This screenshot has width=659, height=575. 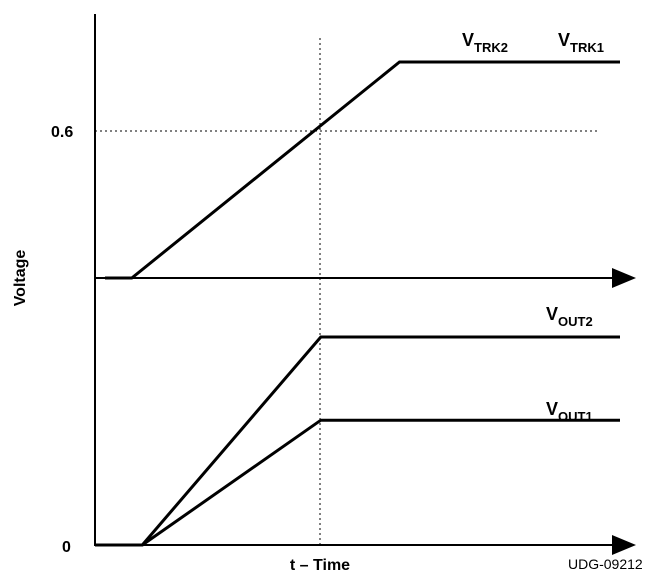 I want to click on x-axis-label: t – Time, so click(x=320, y=565).